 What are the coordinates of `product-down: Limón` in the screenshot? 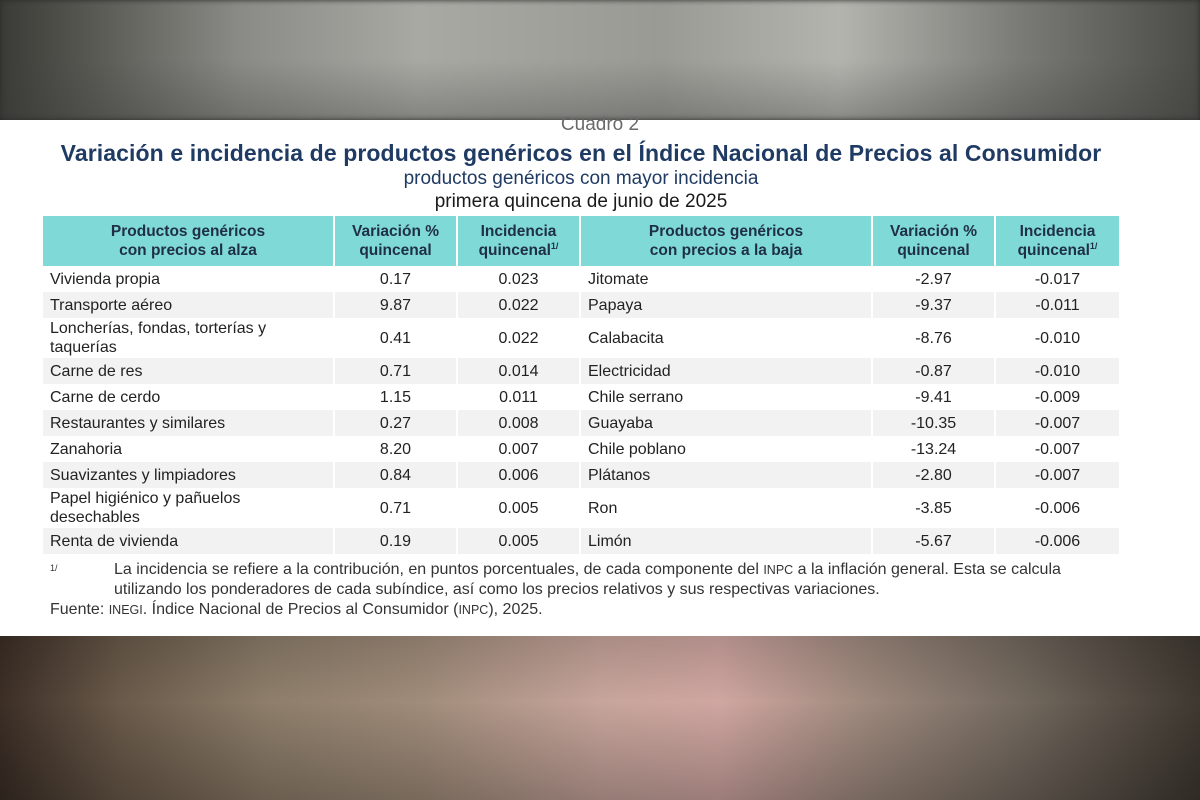 It's located at (727, 541).